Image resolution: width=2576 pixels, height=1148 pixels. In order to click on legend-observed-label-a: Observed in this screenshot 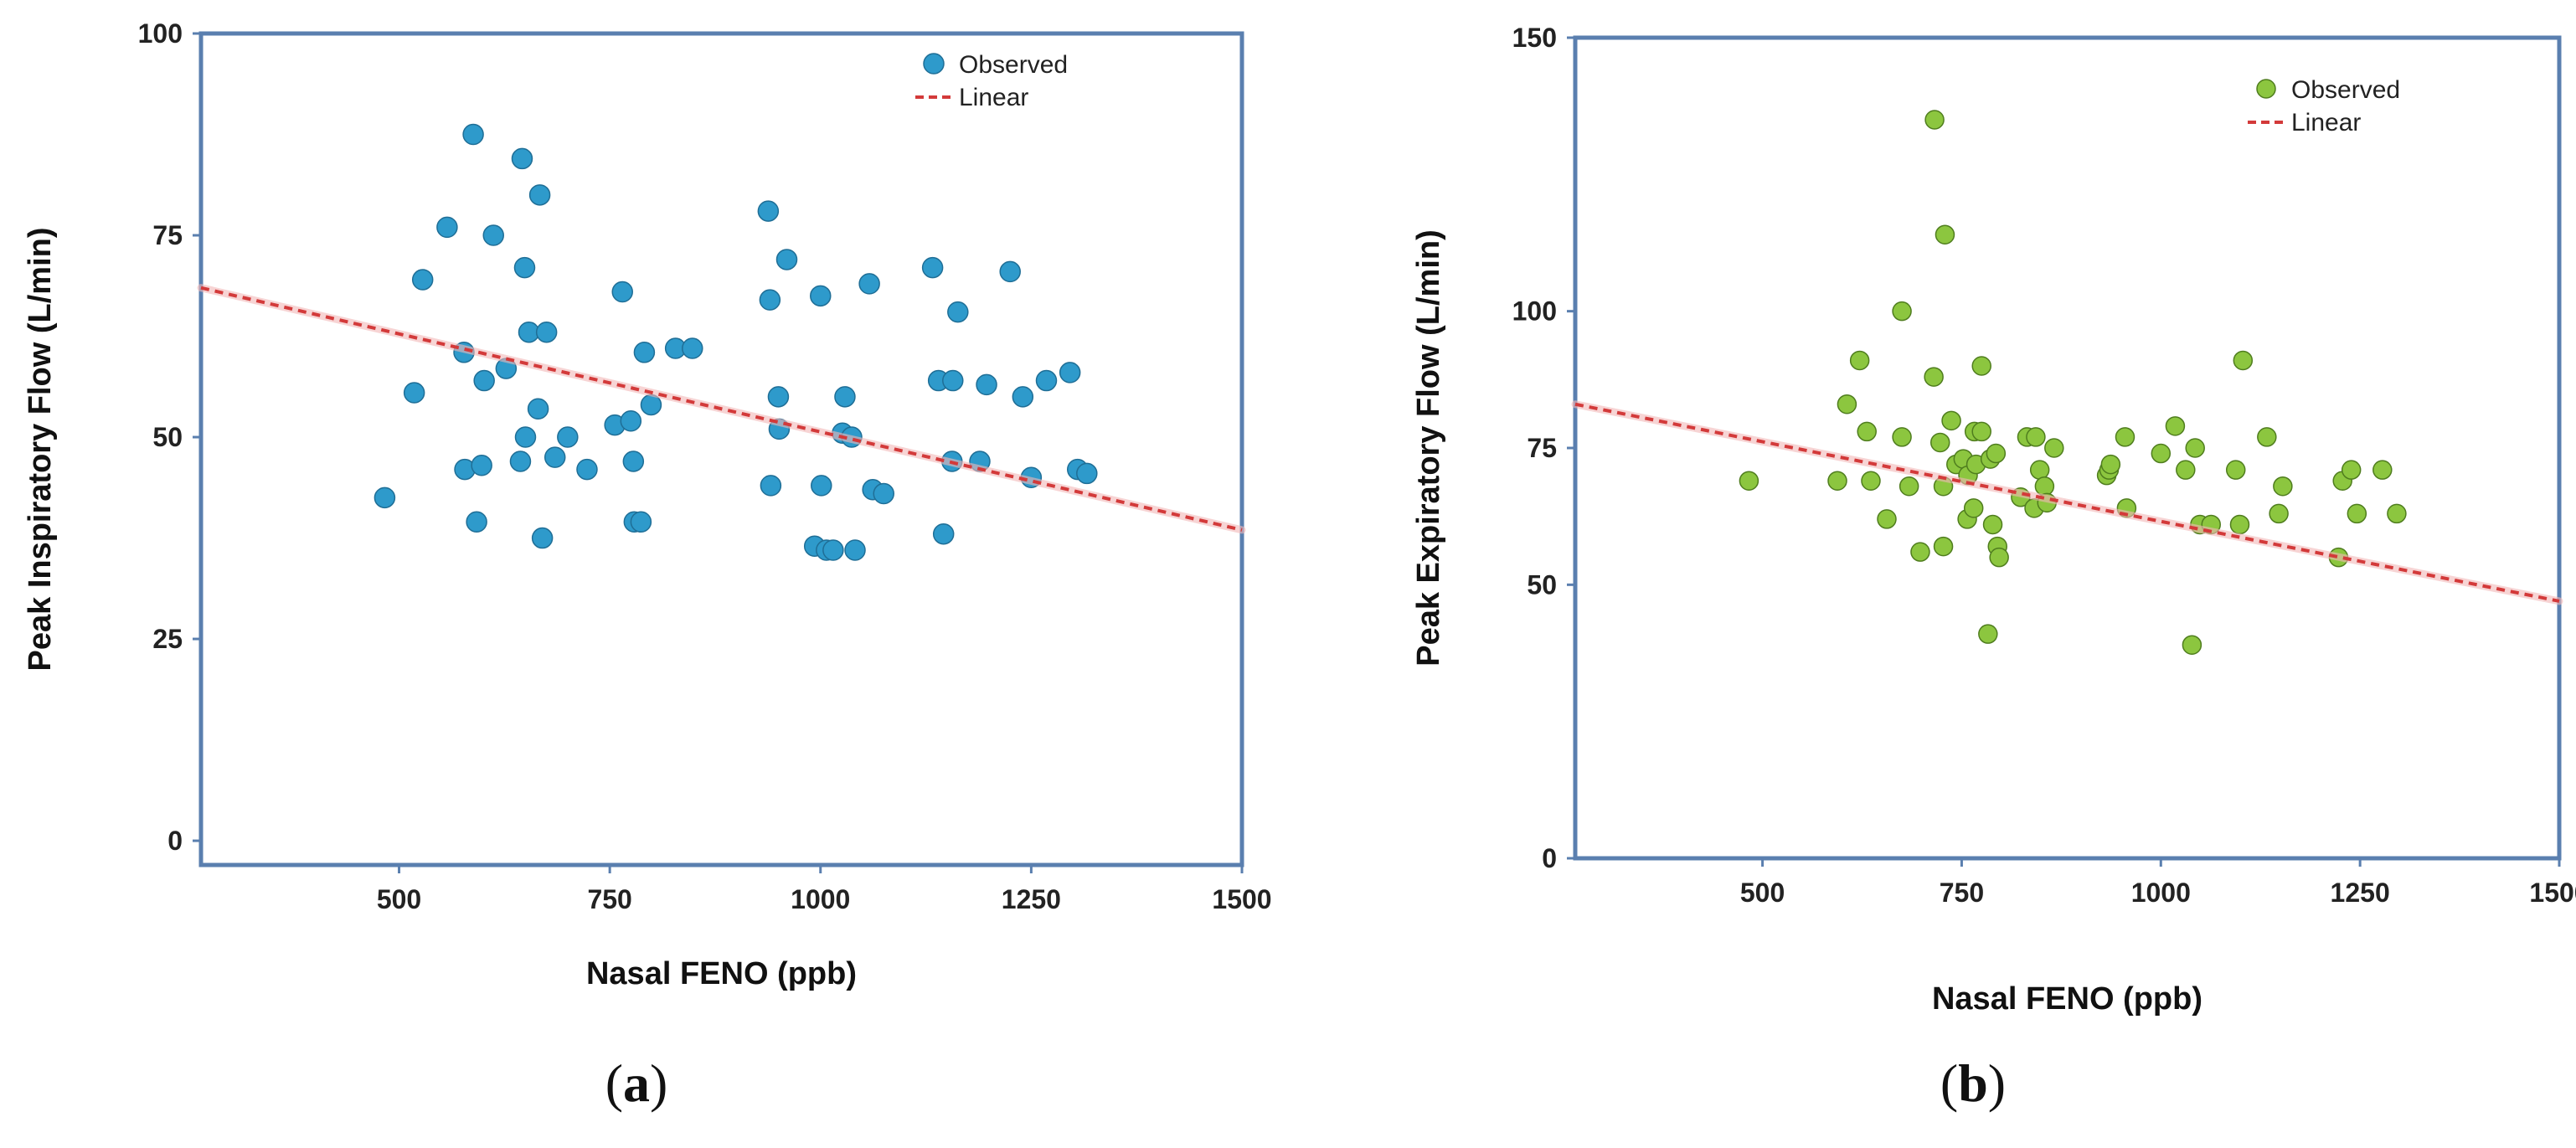, I will do `click(1014, 65)`.